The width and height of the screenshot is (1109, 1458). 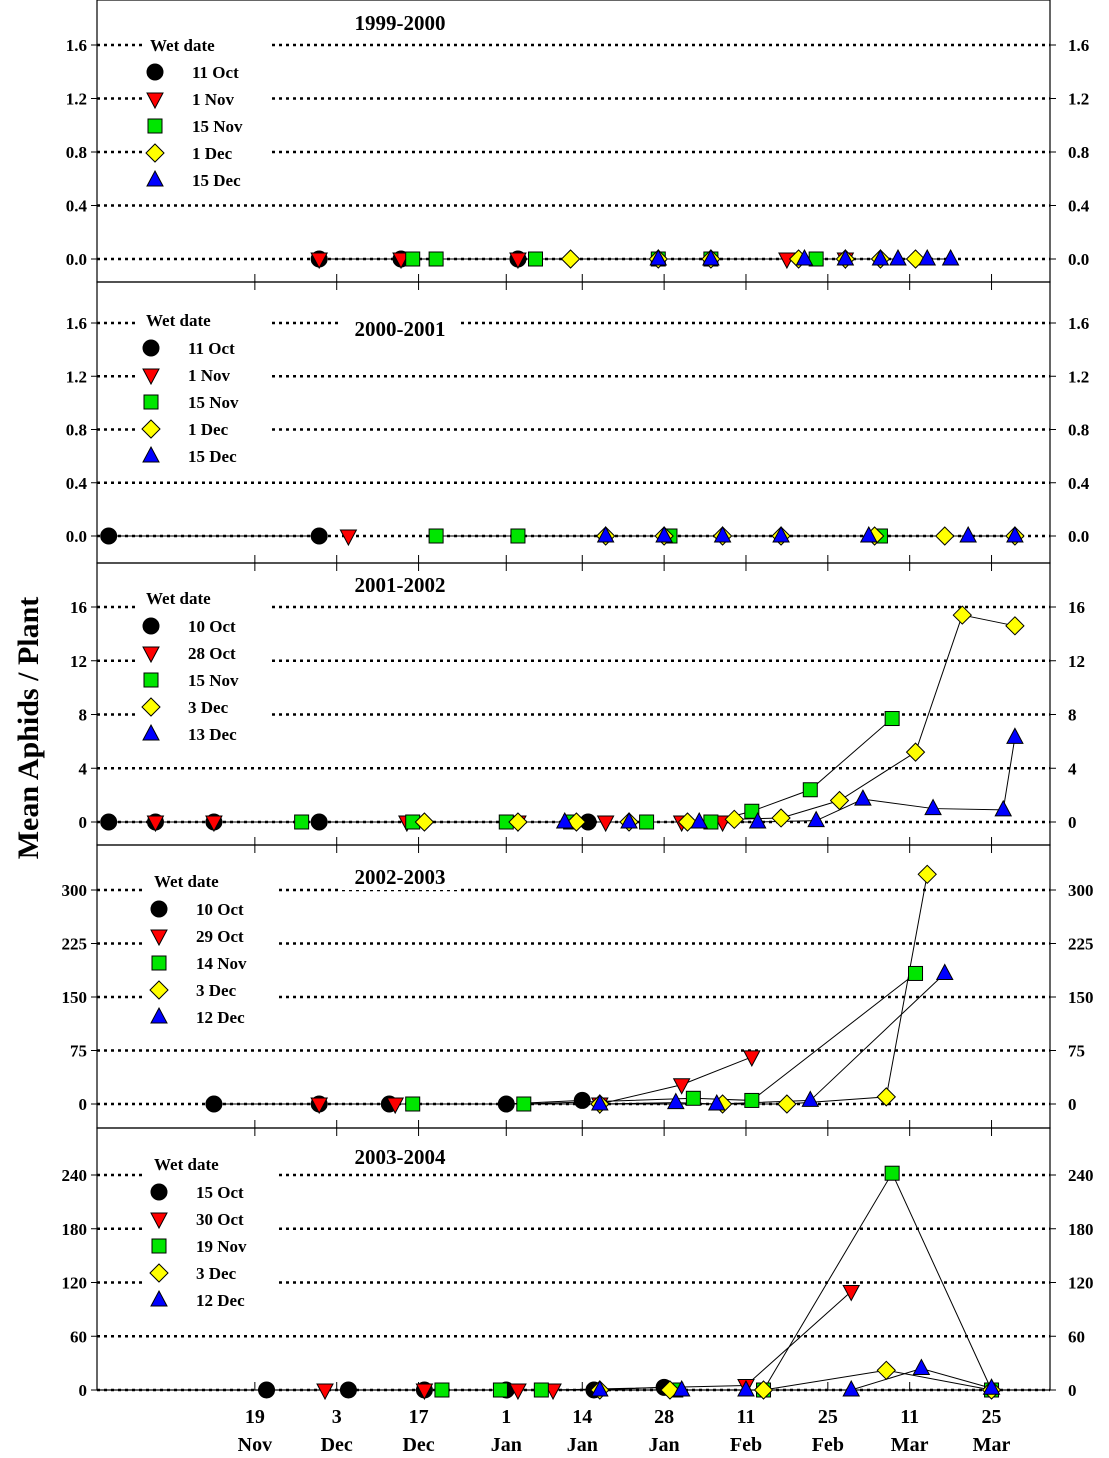 What do you see at coordinates (76, 259) in the screenshot?
I see `y-tick-label-left: 0.0` at bounding box center [76, 259].